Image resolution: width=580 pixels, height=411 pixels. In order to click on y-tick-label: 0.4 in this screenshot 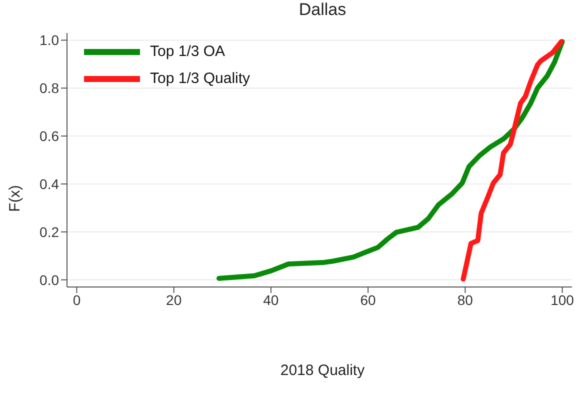, I will do `click(50, 184)`.